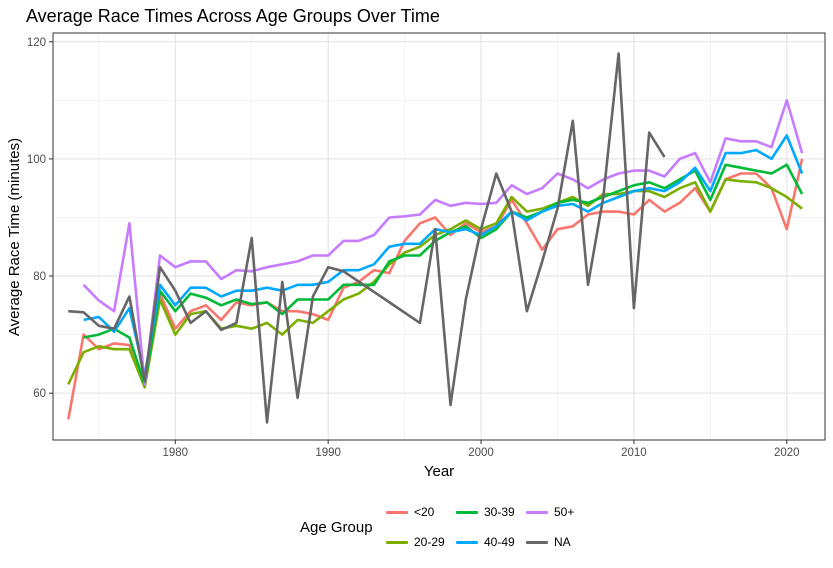  I want to click on legend-label: 20-29, so click(429, 542).